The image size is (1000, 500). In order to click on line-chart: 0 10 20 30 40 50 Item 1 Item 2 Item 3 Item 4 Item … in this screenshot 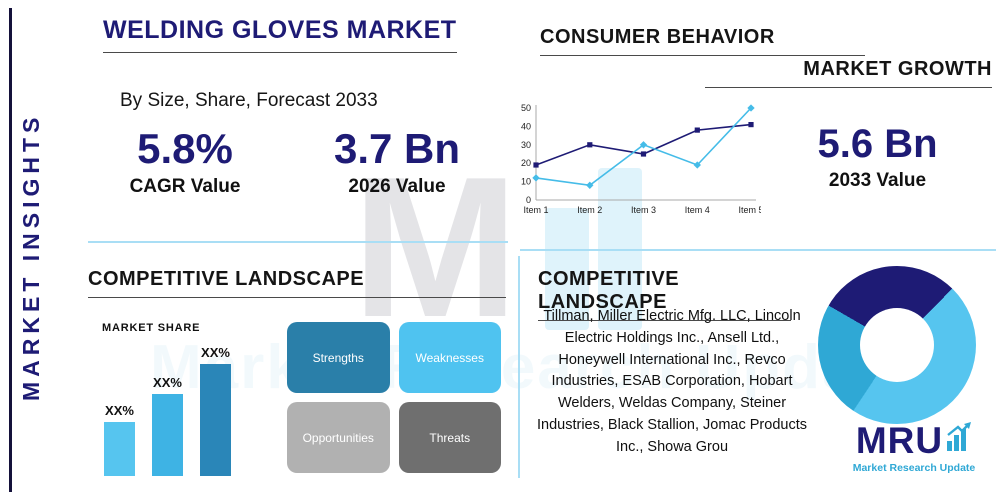, I will do `click(635, 162)`.